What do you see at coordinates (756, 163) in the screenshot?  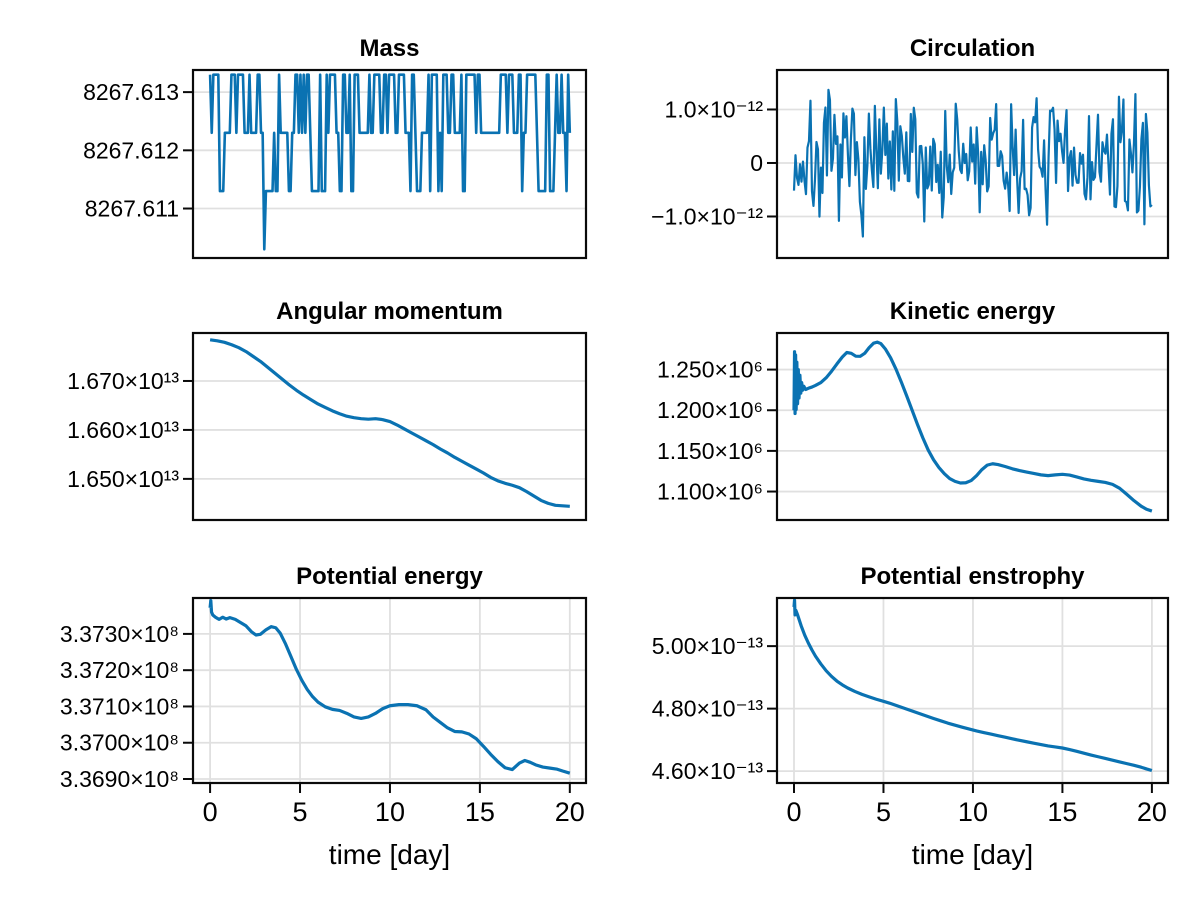 I see `circulation-ytick-label: 0` at bounding box center [756, 163].